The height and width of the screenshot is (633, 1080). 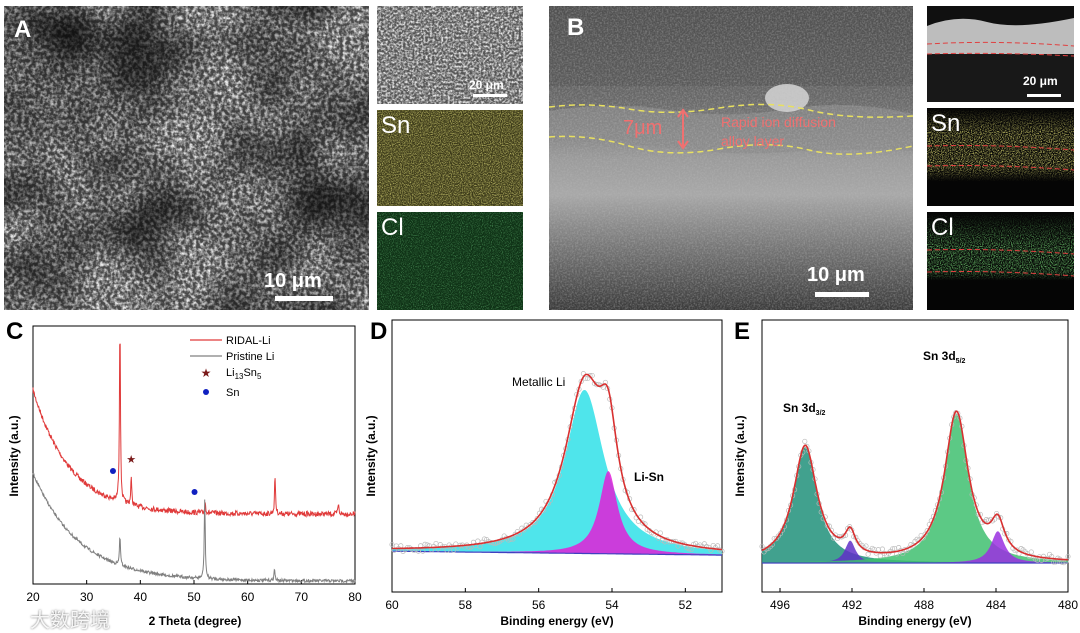 What do you see at coordinates (836, 275) in the screenshot?
I see `scale-label-main-b: 10 μm` at bounding box center [836, 275].